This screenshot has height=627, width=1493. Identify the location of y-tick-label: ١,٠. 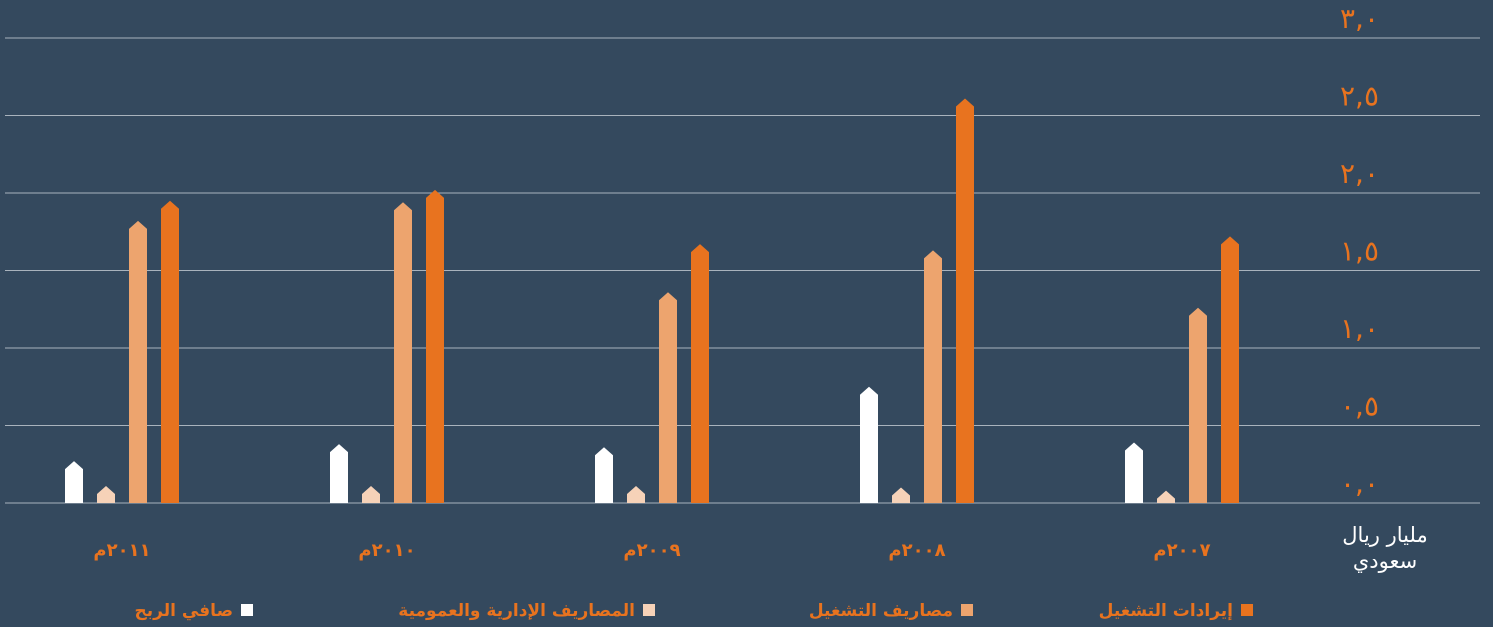
(1359, 328).